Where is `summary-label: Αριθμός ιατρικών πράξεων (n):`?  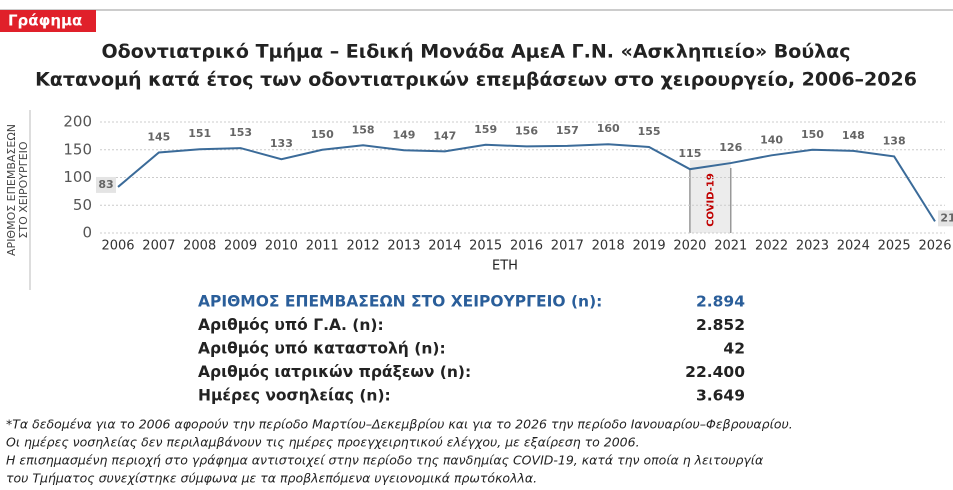
summary-label: Αριθμός ιατρικών πράξεων (n): is located at coordinates (334, 372).